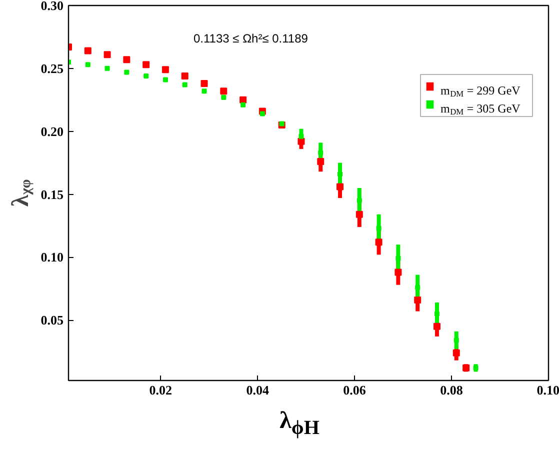  What do you see at coordinates (52, 68) in the screenshot?
I see `y-tick-label: 0.25` at bounding box center [52, 68].